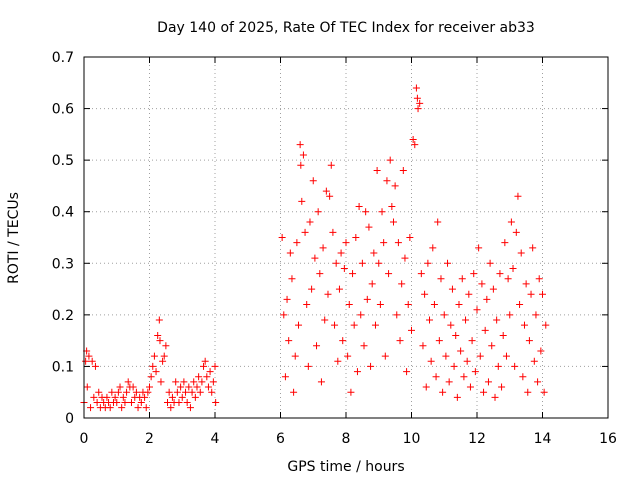 This screenshot has width=640, height=485. I want to click on x-tick-label: 2, so click(149, 439).